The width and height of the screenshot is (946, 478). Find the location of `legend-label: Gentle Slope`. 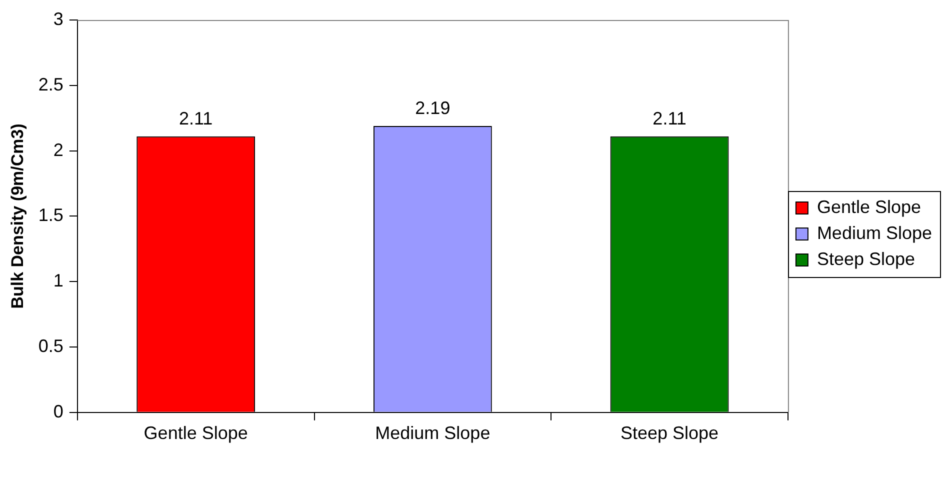

legend-label: Gentle Slope is located at coordinates (869, 206).